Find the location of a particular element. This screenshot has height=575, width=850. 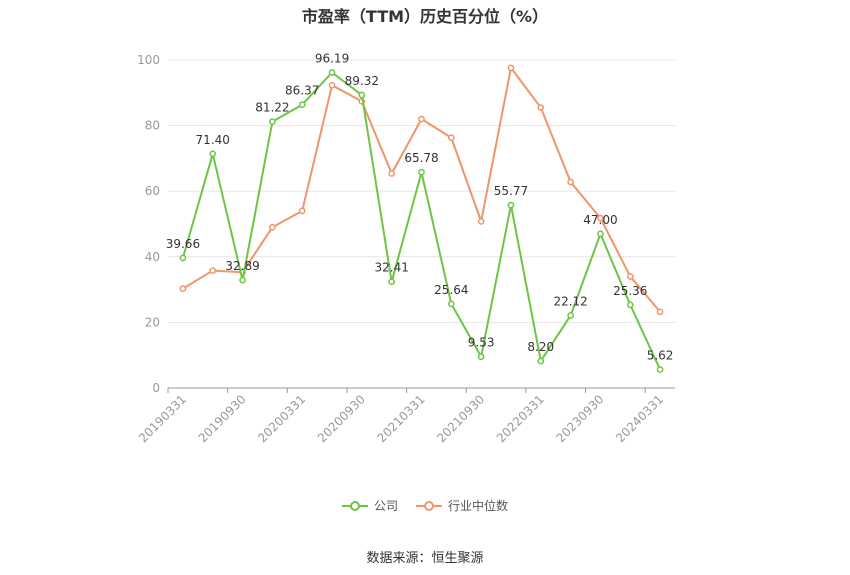

data-label-10: 9.53 is located at coordinates (481, 343).